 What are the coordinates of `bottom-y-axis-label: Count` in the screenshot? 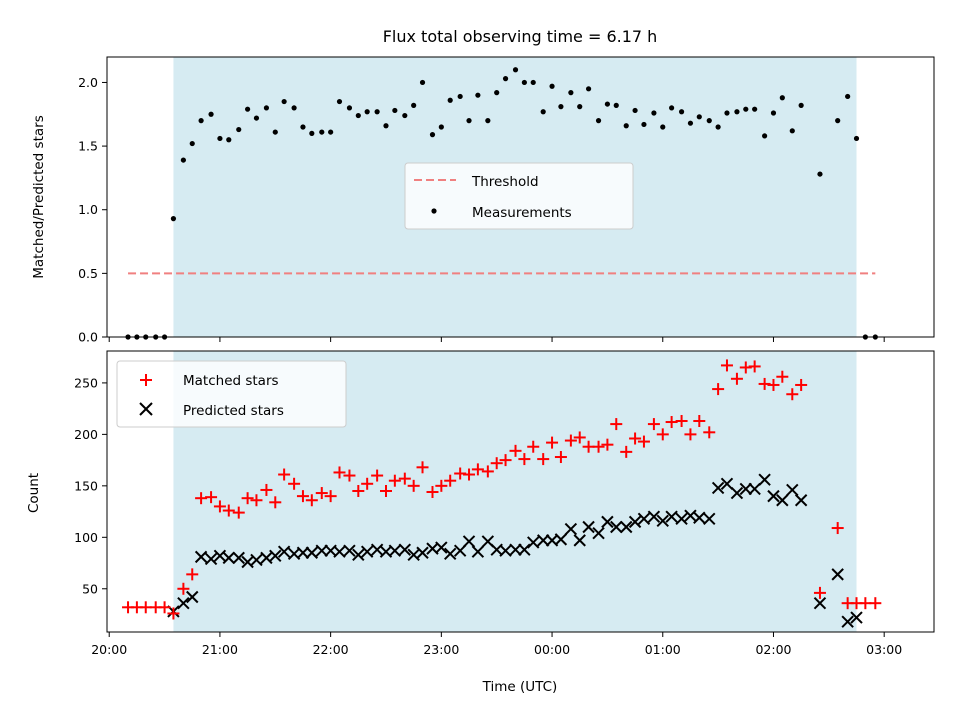 It's located at (34, 493).